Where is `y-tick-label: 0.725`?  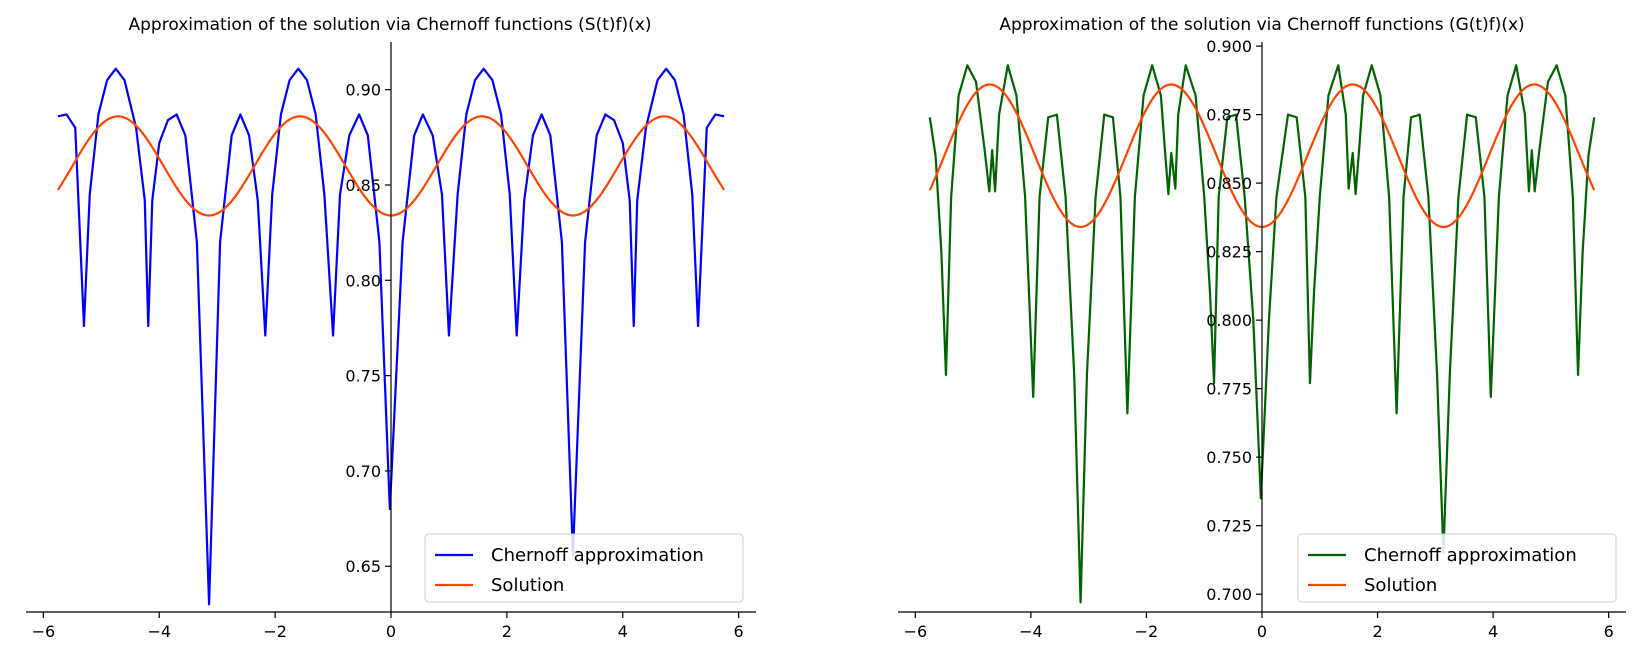 y-tick-label: 0.725 is located at coordinates (1229, 526).